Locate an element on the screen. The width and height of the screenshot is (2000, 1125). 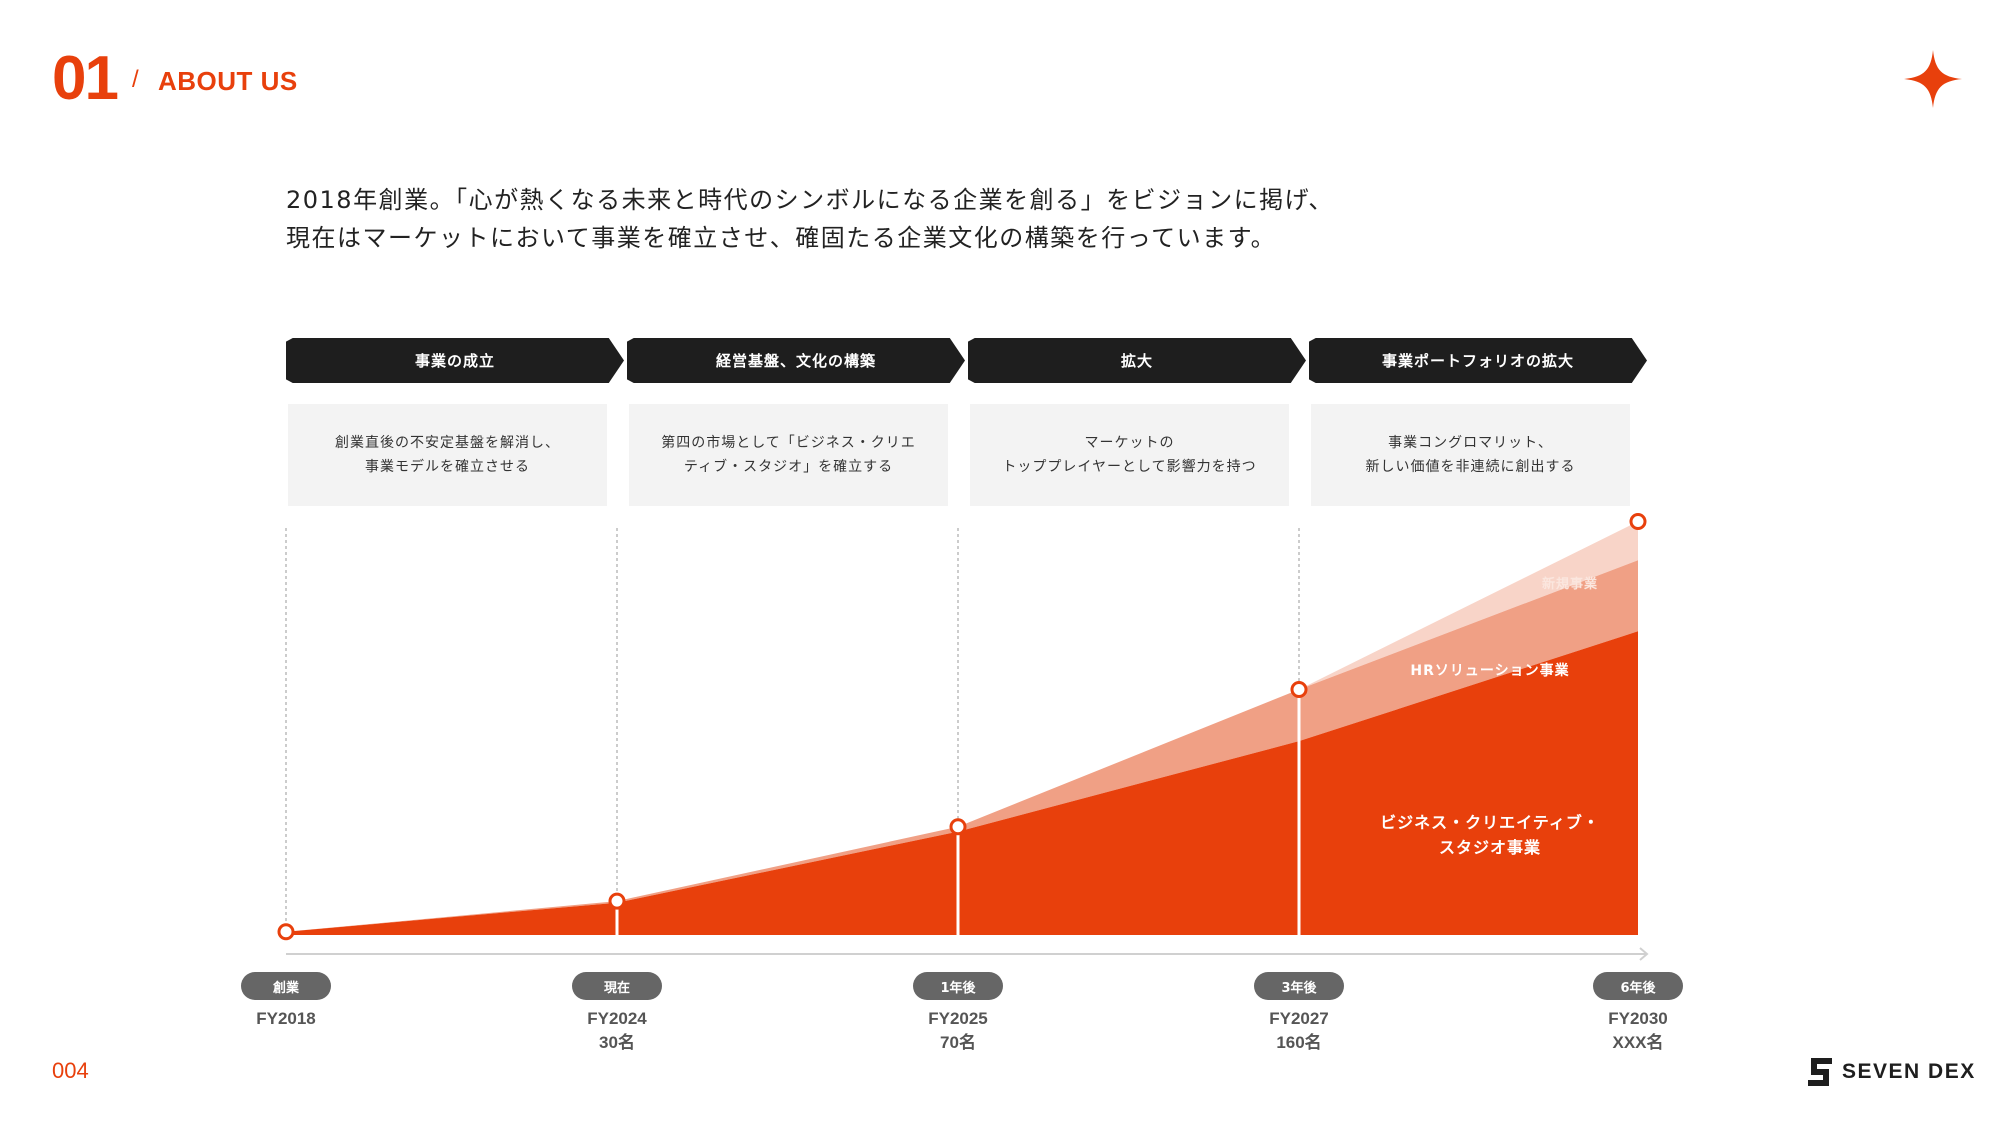
headcount-label-1: 30名 is located at coordinates (617, 1042).